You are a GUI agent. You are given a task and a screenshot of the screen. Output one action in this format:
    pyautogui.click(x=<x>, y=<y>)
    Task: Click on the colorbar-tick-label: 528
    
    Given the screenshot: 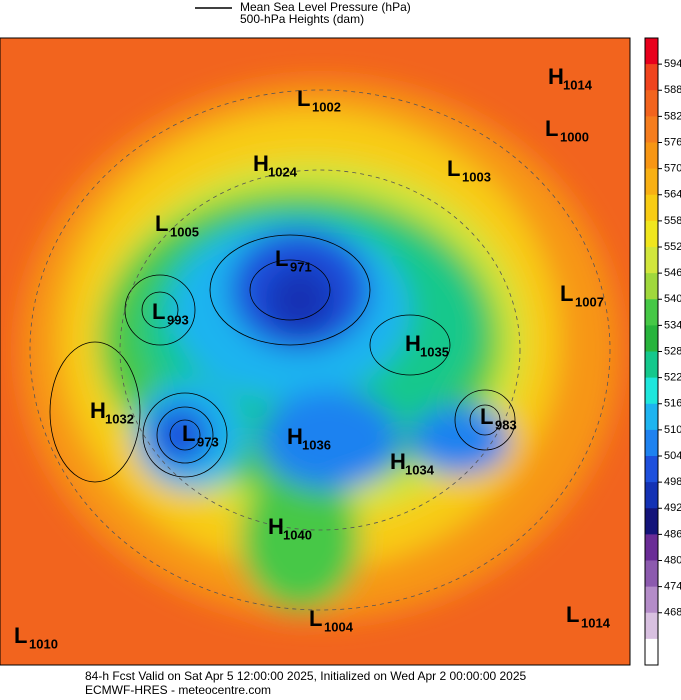 What is the action you would take?
    pyautogui.click(x=672, y=351)
    